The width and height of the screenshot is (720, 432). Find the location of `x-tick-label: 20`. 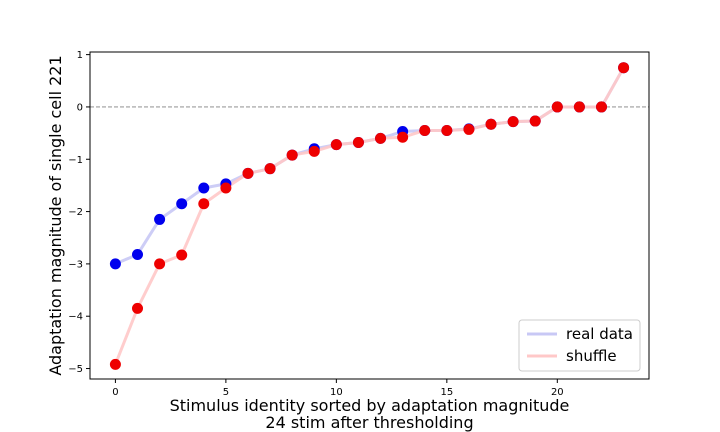

x-tick-label: 20 is located at coordinates (557, 392).